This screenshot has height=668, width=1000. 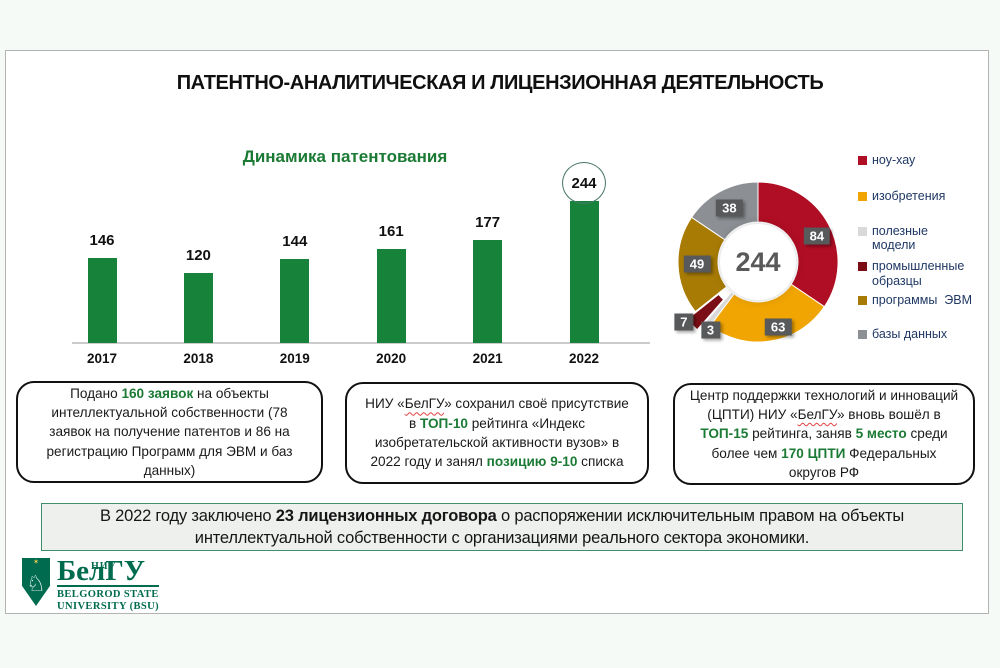 What do you see at coordinates (900, 238) in the screenshot?
I see `legend-label: полезные модели` at bounding box center [900, 238].